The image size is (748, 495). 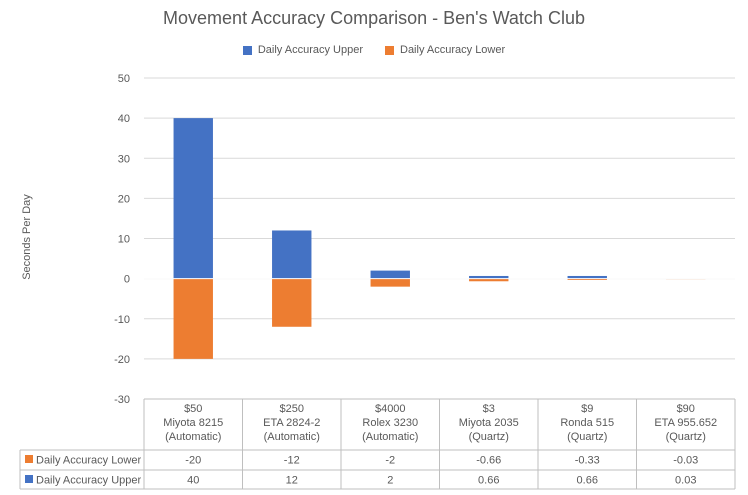 I want to click on legend-label-lower: Daily Accuracy Lower, so click(x=453, y=50).